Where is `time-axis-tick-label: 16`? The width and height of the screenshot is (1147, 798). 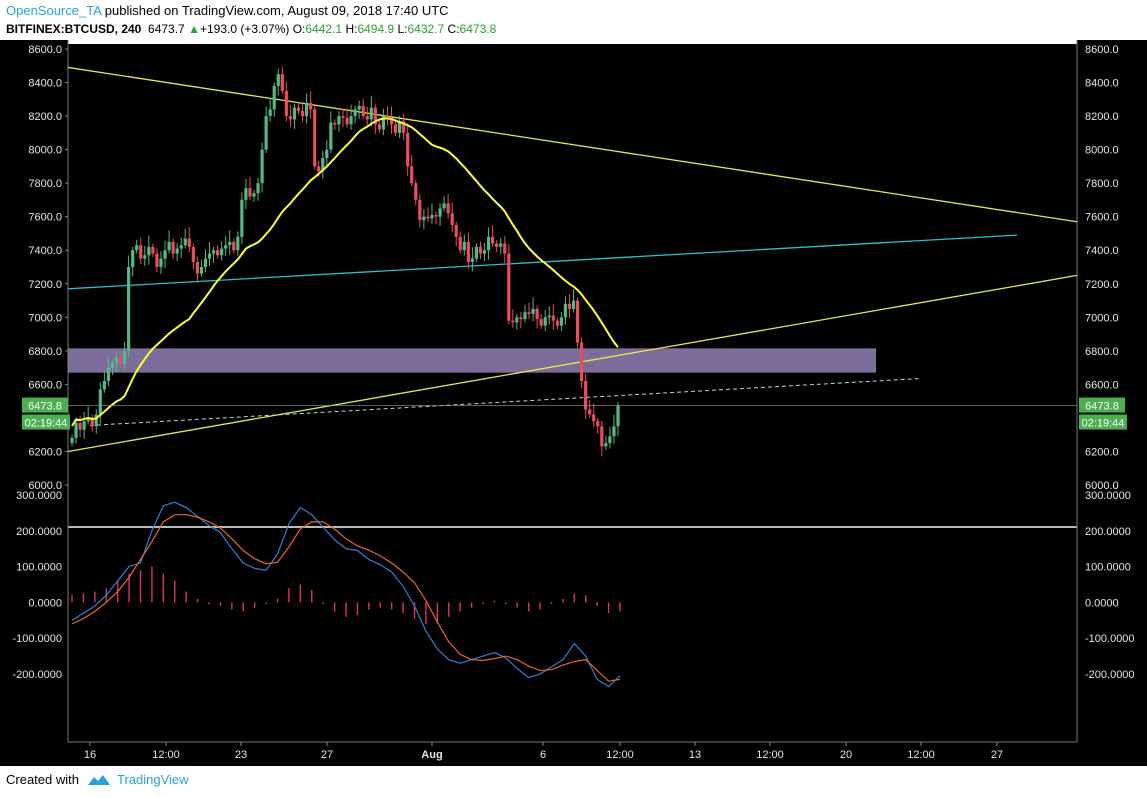
time-axis-tick-label: 16 is located at coordinates (90, 755).